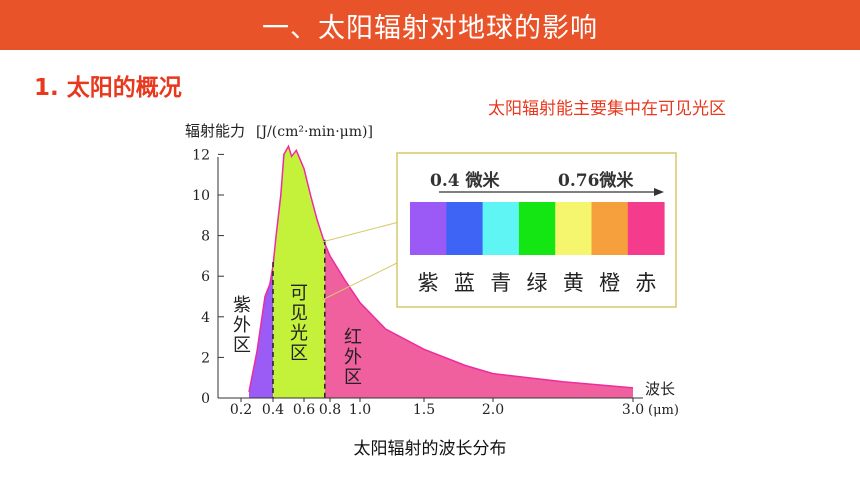  What do you see at coordinates (273, 410) in the screenshot?
I see `x-tick-label: 0.4` at bounding box center [273, 410].